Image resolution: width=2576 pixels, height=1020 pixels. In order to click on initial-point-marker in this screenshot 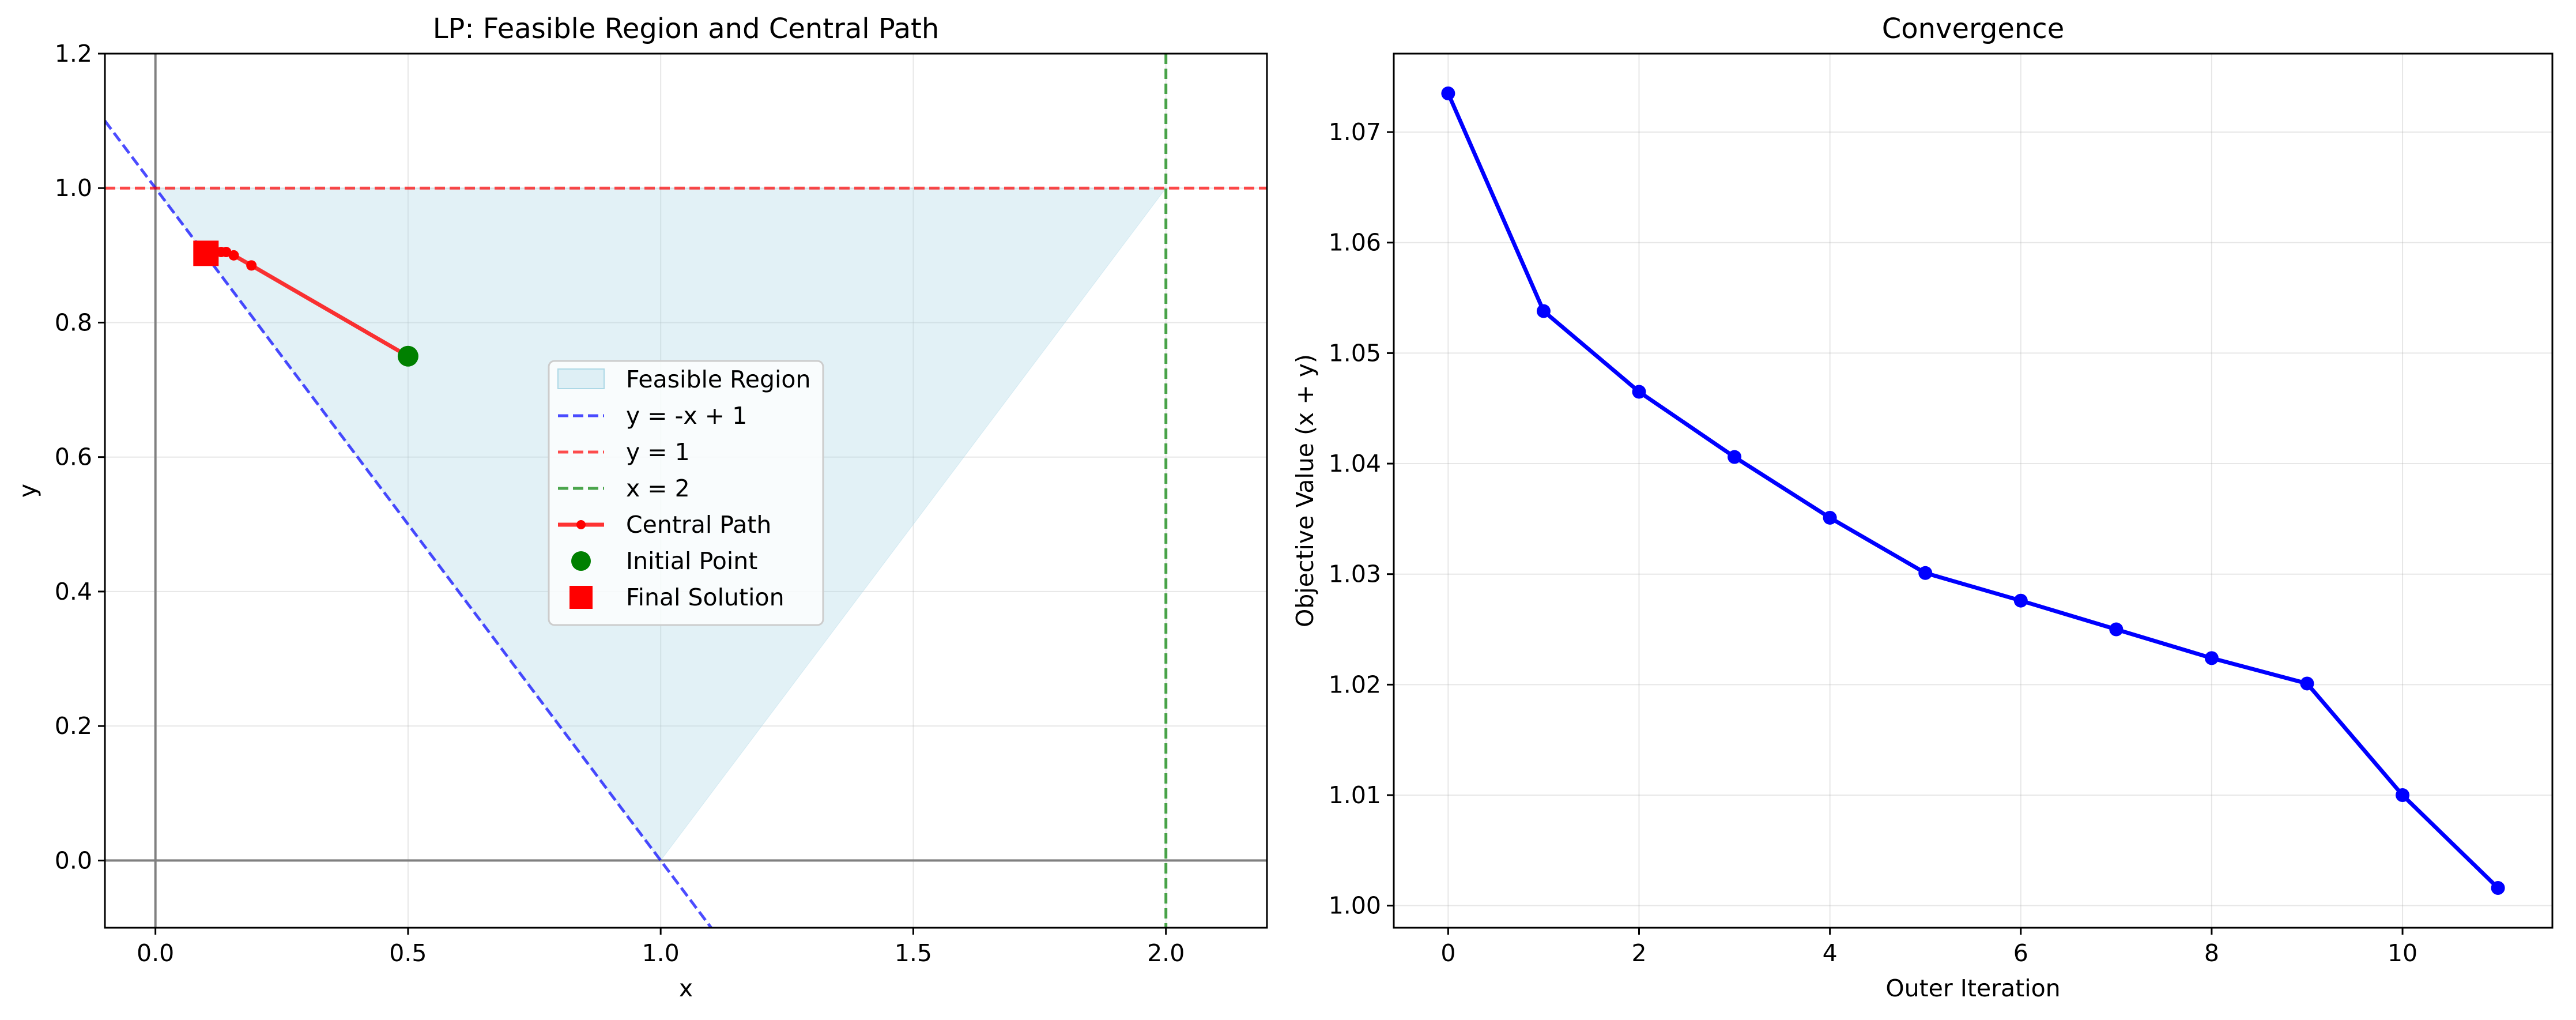, I will do `click(407, 356)`.